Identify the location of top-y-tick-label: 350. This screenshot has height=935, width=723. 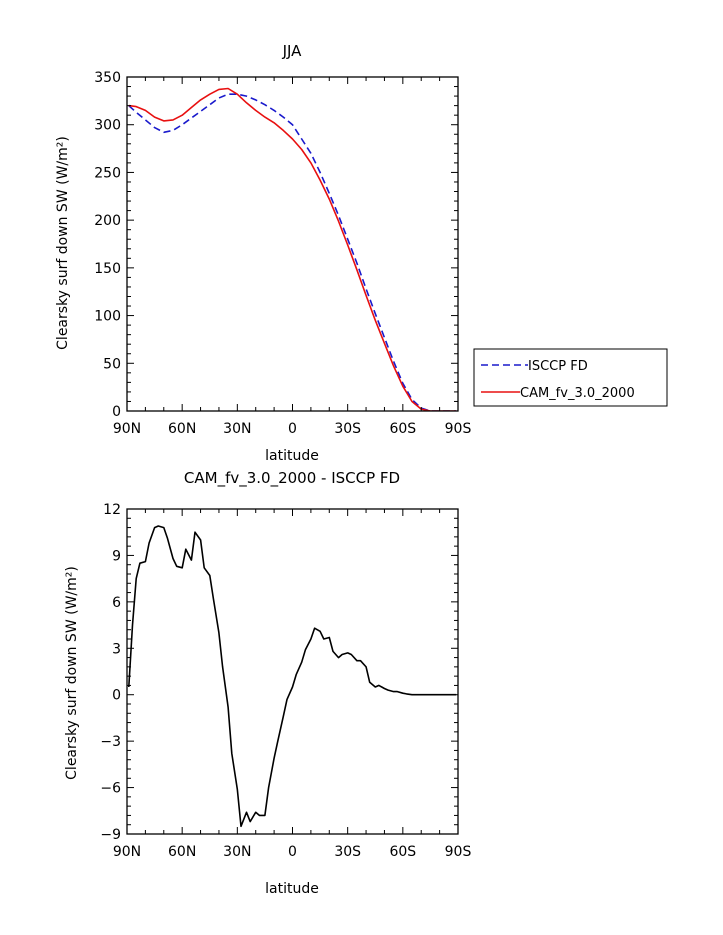
(107, 78).